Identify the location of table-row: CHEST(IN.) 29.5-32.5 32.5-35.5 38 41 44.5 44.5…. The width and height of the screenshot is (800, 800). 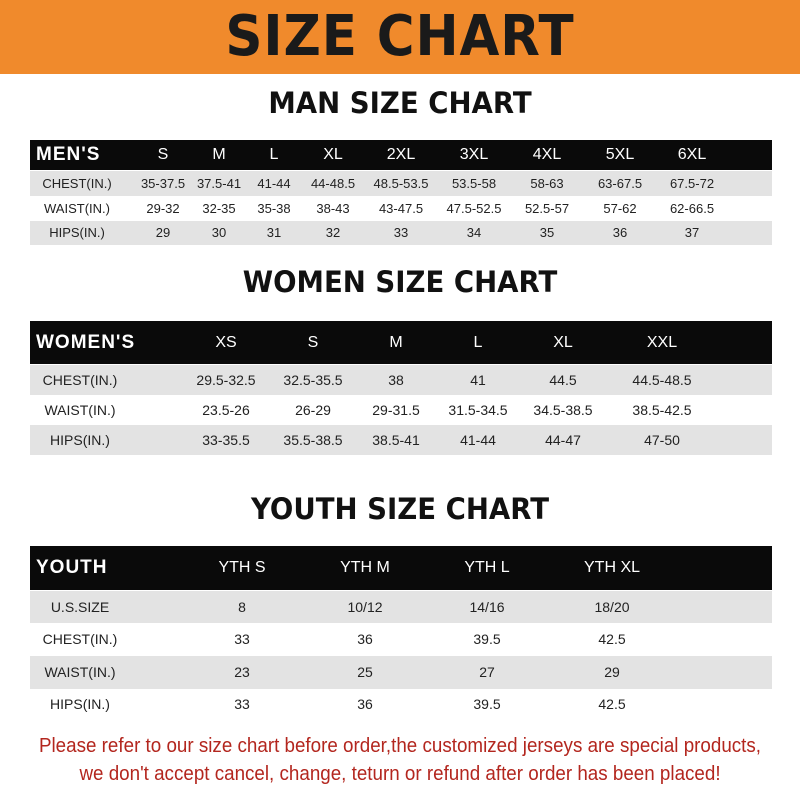
(401, 380).